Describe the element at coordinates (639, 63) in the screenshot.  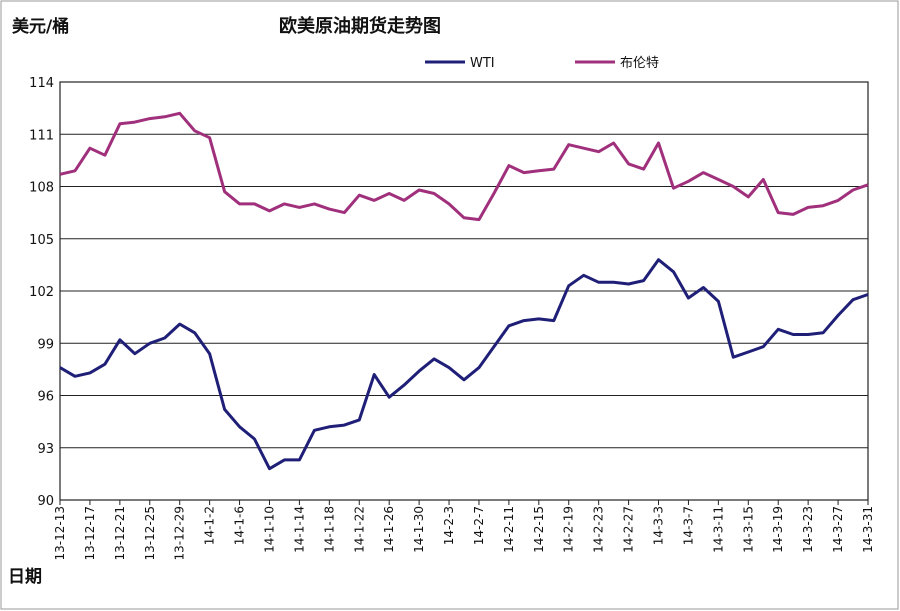
I see `legend-label: 布伦特` at that location.